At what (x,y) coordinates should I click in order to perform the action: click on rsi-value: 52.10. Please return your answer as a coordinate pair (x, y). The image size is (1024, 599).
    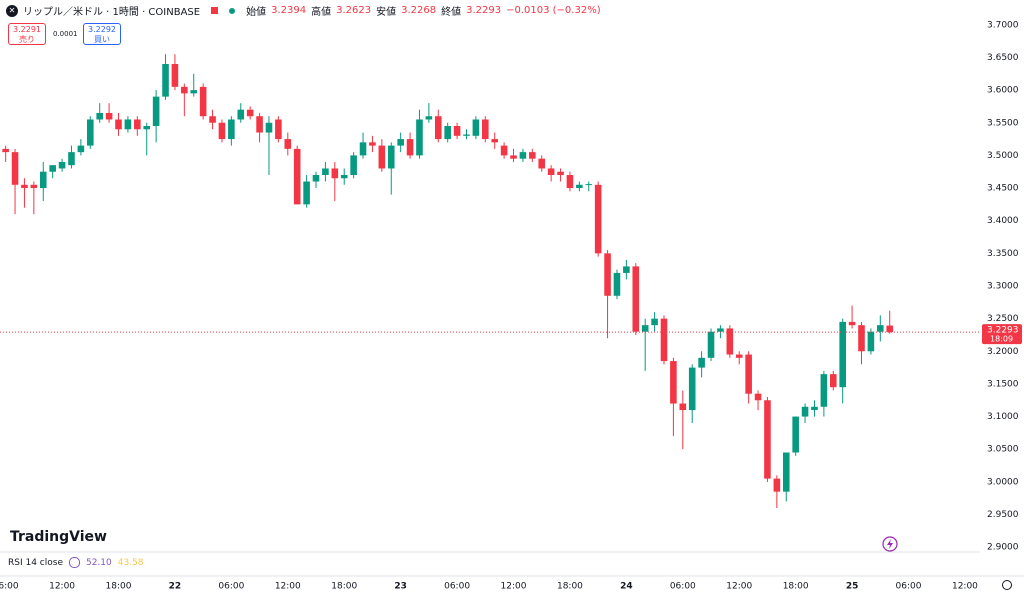
    Looking at the image, I should click on (98, 562).